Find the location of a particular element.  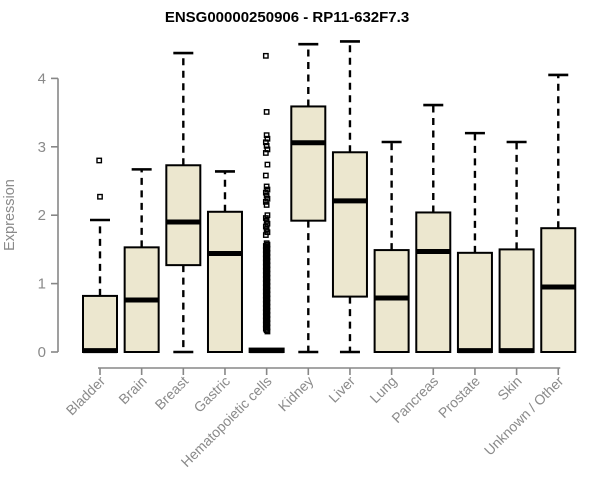

x-axis-tick-label: Bladder is located at coordinates (86, 396).